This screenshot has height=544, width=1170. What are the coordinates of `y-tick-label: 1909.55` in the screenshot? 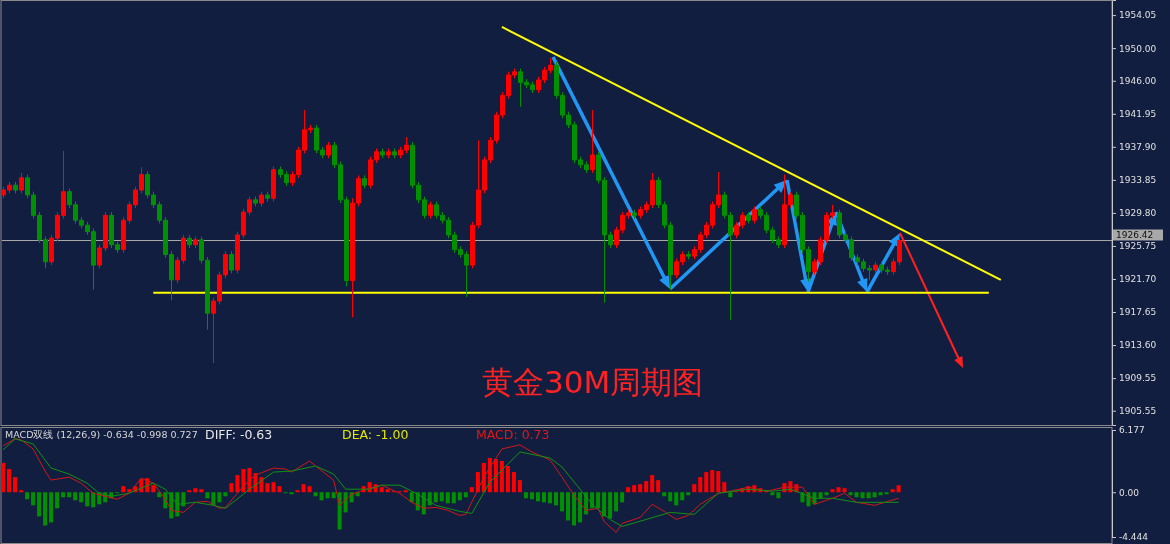 It's located at (1138, 378).